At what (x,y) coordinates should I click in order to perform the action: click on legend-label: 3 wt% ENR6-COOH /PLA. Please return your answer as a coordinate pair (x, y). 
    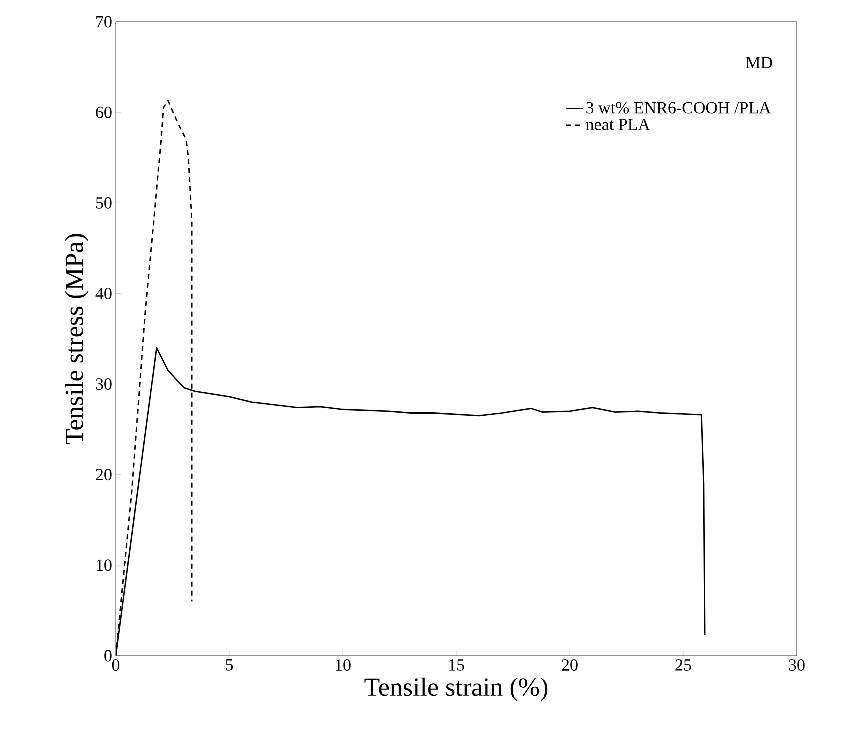
    Looking at the image, I should click on (679, 108).